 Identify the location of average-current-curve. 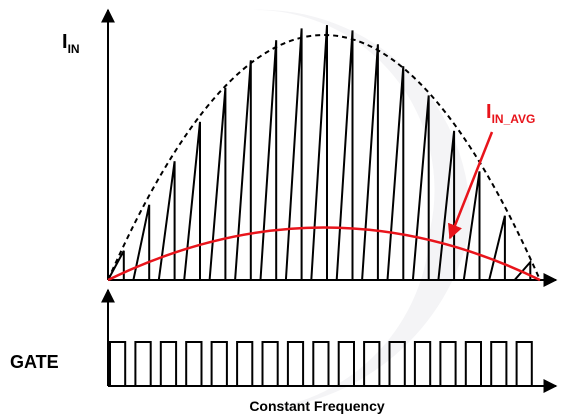
(324, 254).